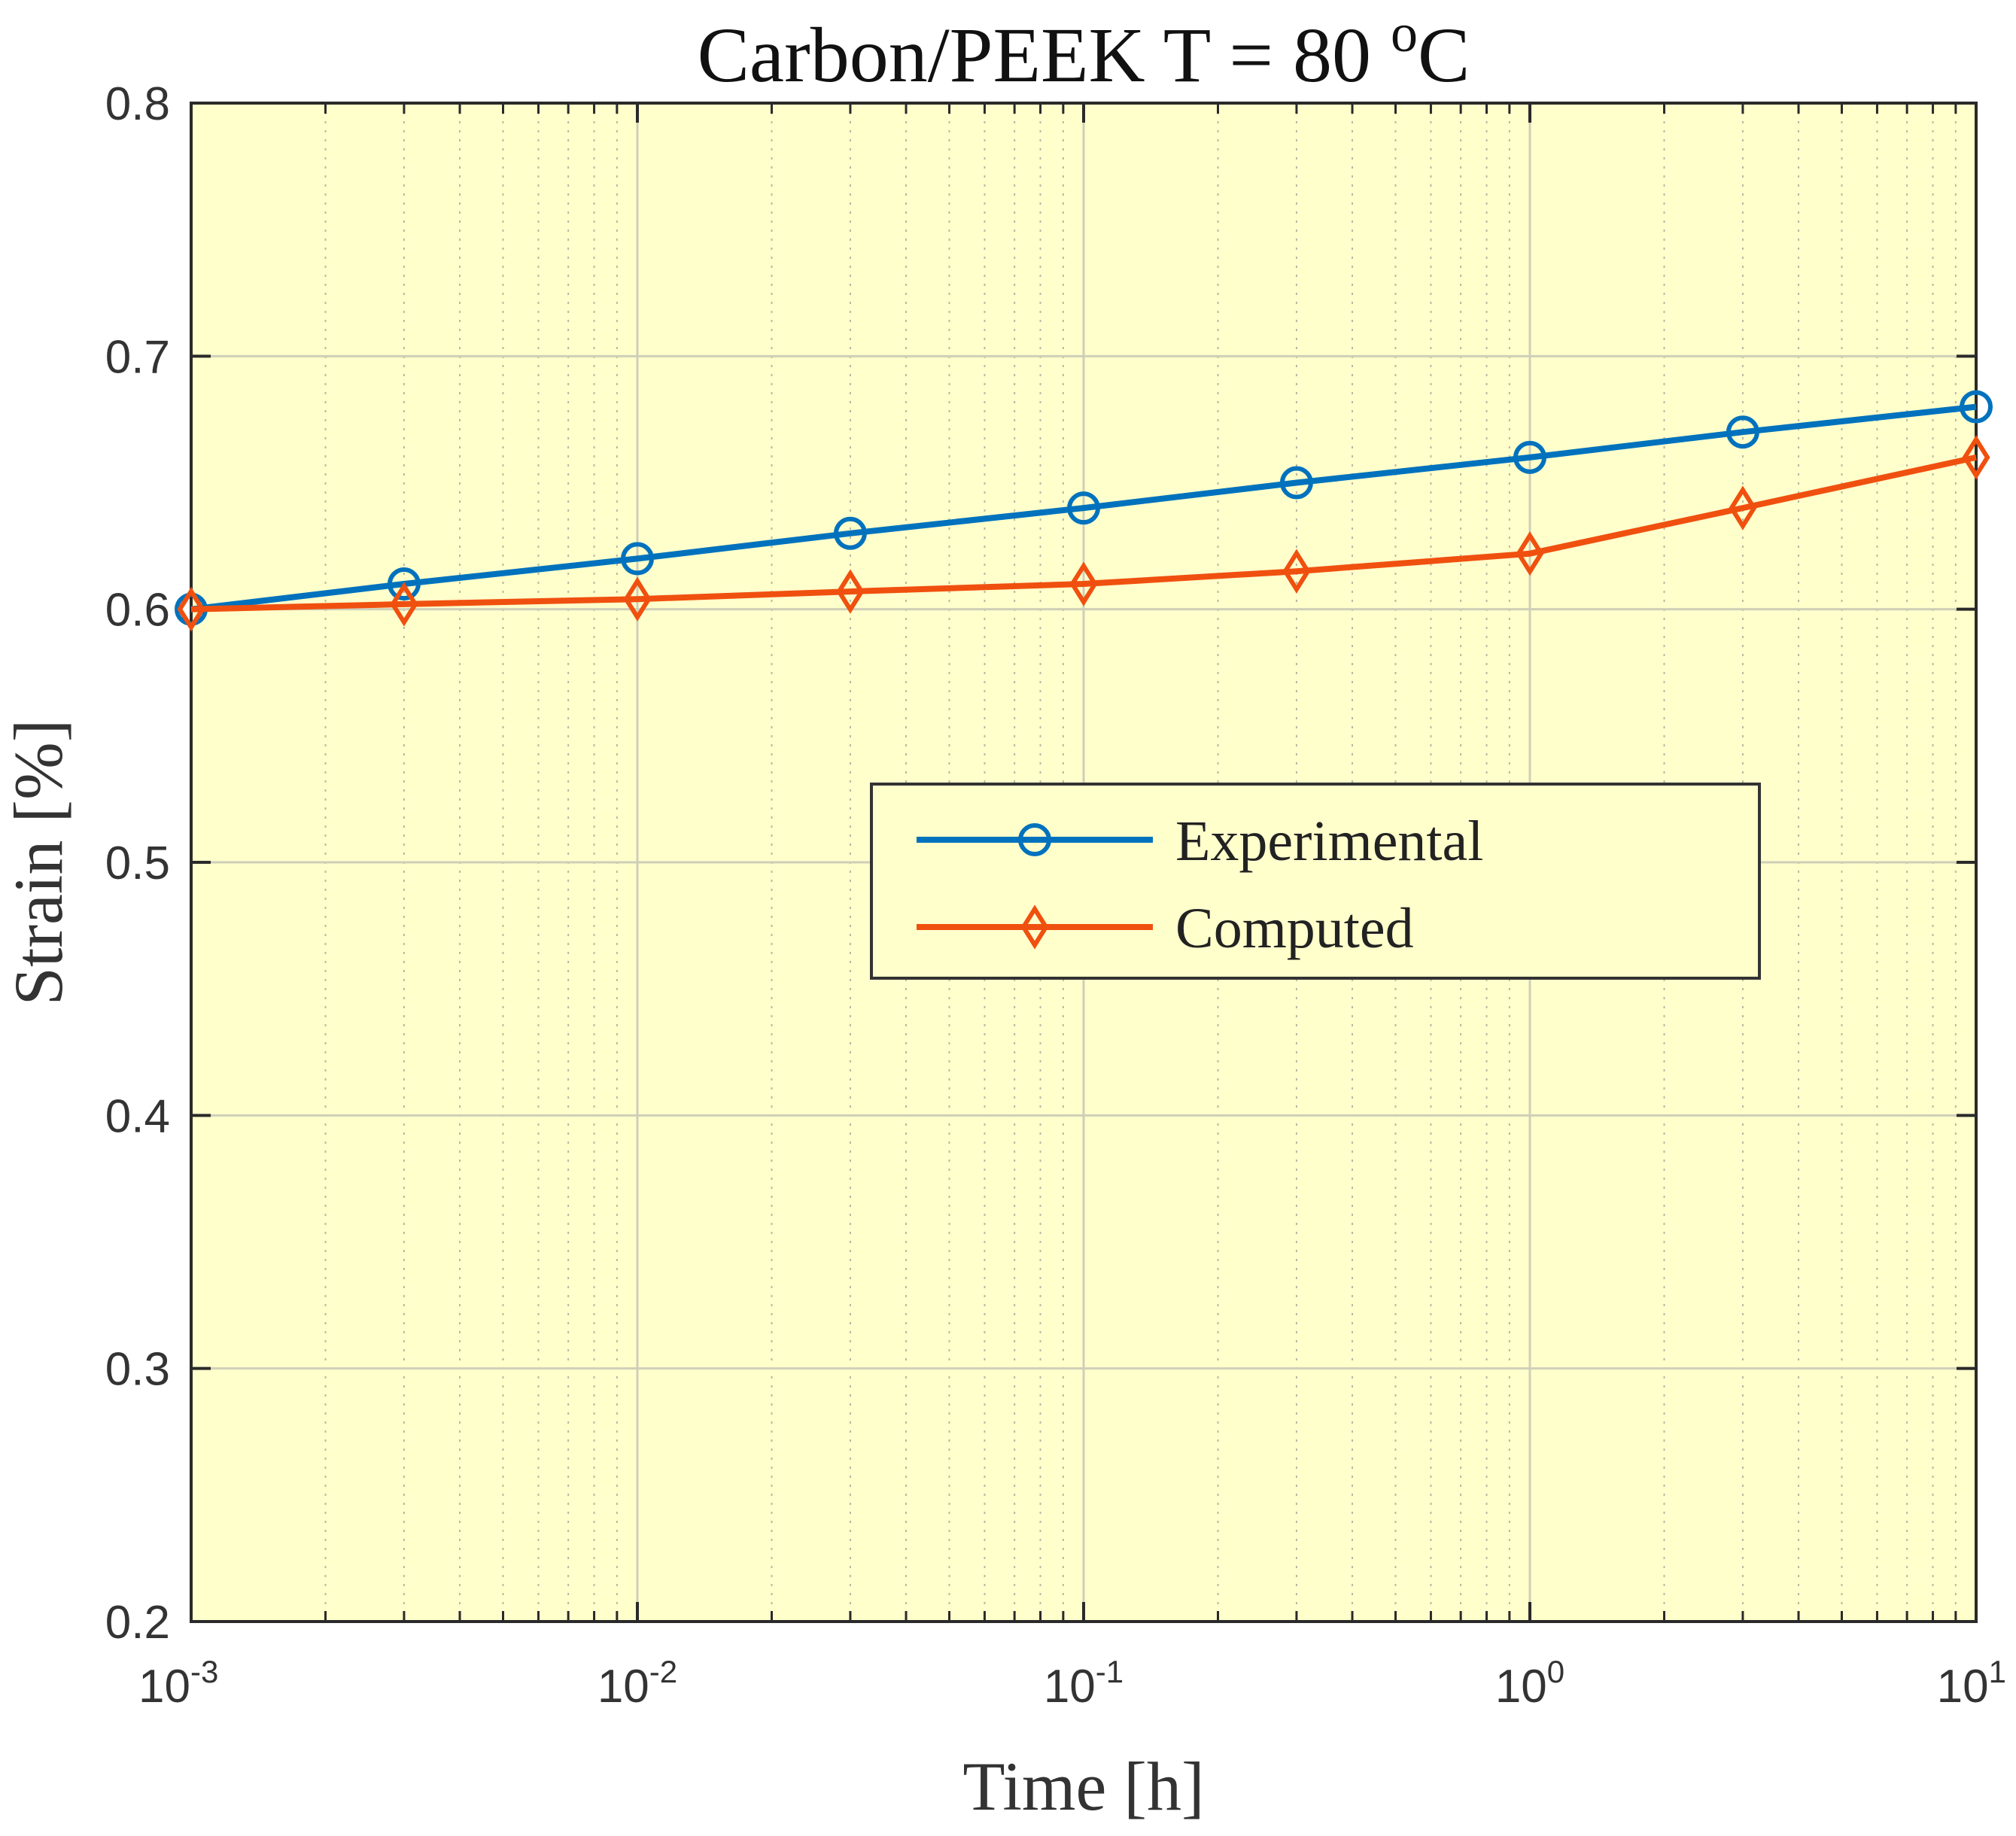 The width and height of the screenshot is (2016, 1836). Describe the element at coordinates (1329, 842) in the screenshot. I see `legend-label-experimental: Experimental` at that location.